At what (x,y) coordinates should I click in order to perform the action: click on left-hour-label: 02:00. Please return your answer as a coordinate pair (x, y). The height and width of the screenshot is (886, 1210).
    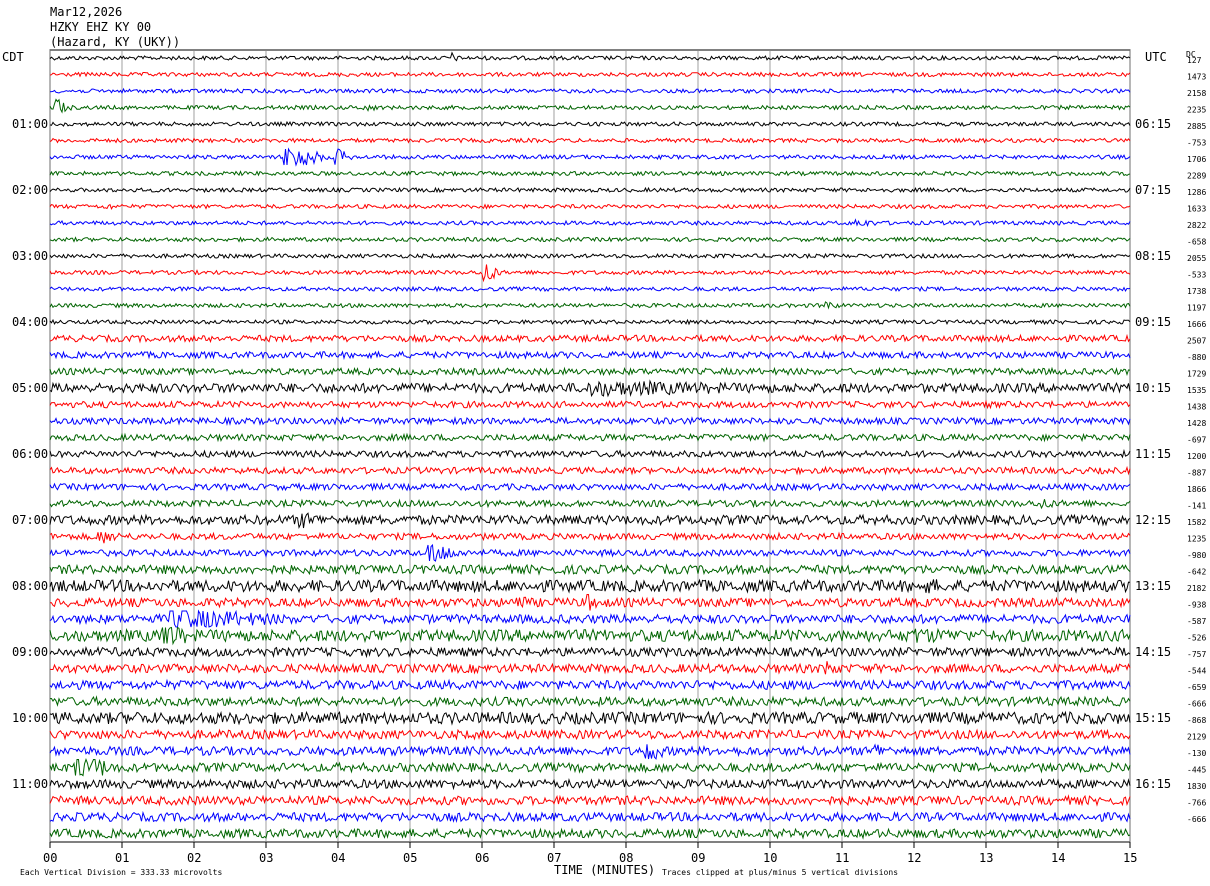
    Looking at the image, I should click on (30, 190).